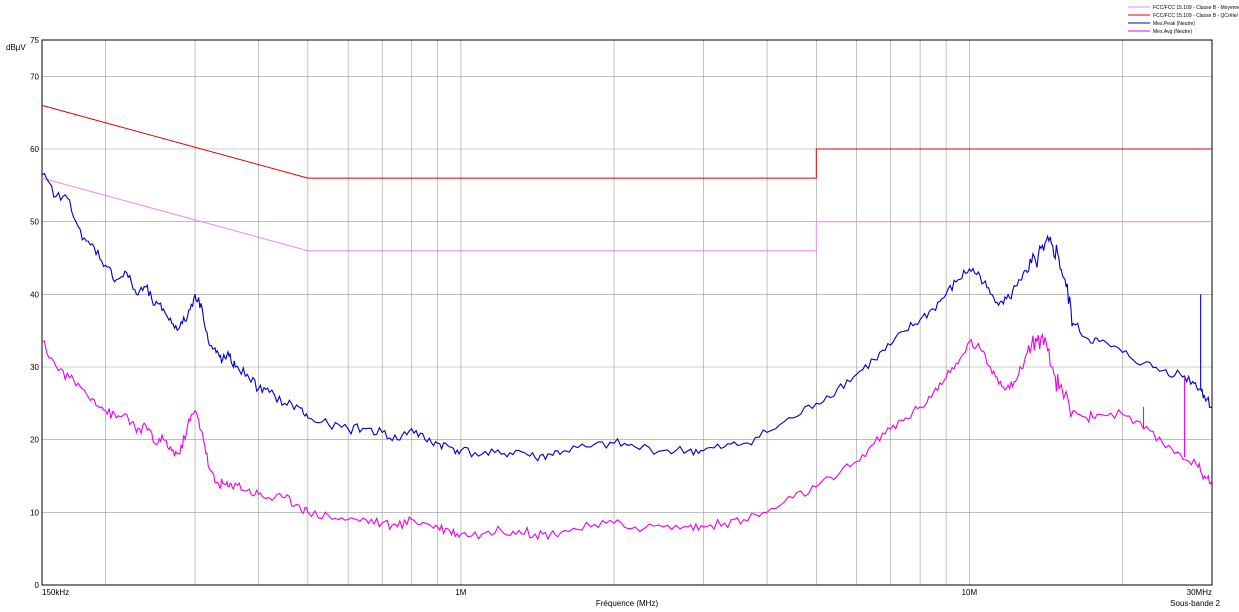 This screenshot has height=612, width=1239. What do you see at coordinates (1199, 592) in the screenshot?
I see `x-tick-label: 30MHz` at bounding box center [1199, 592].